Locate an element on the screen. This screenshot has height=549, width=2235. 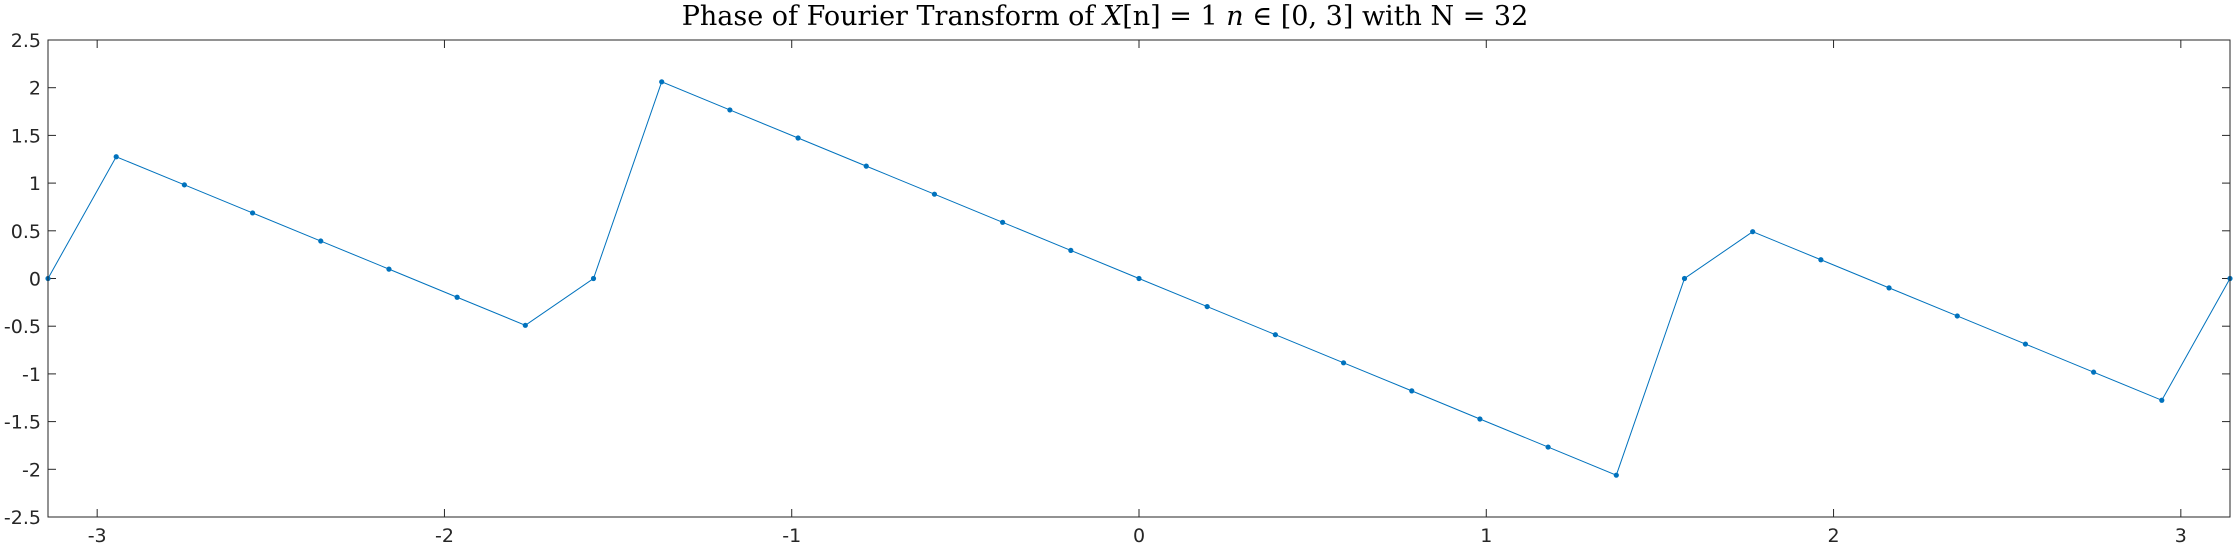
y-tick-label: -1.5 is located at coordinates (22, 423).